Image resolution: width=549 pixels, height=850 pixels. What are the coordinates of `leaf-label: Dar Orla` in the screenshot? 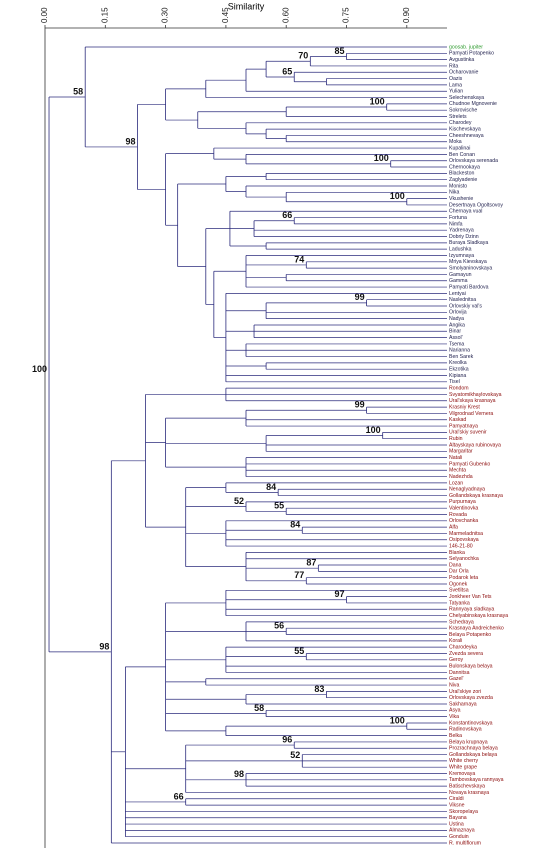 It's located at (459, 572).